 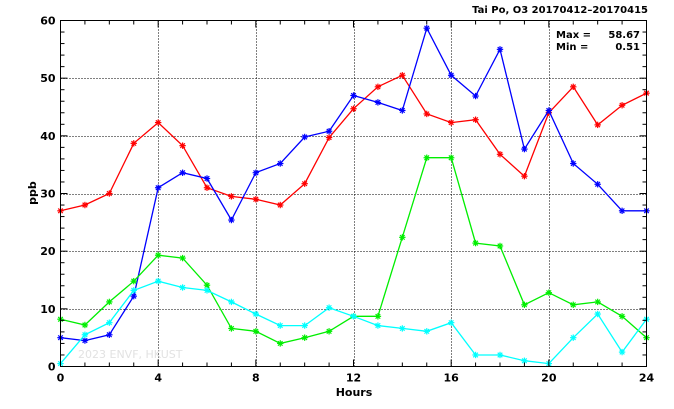 I want to click on chart-title: Tai Po, O3 20170412–20170415, so click(x=560, y=10).